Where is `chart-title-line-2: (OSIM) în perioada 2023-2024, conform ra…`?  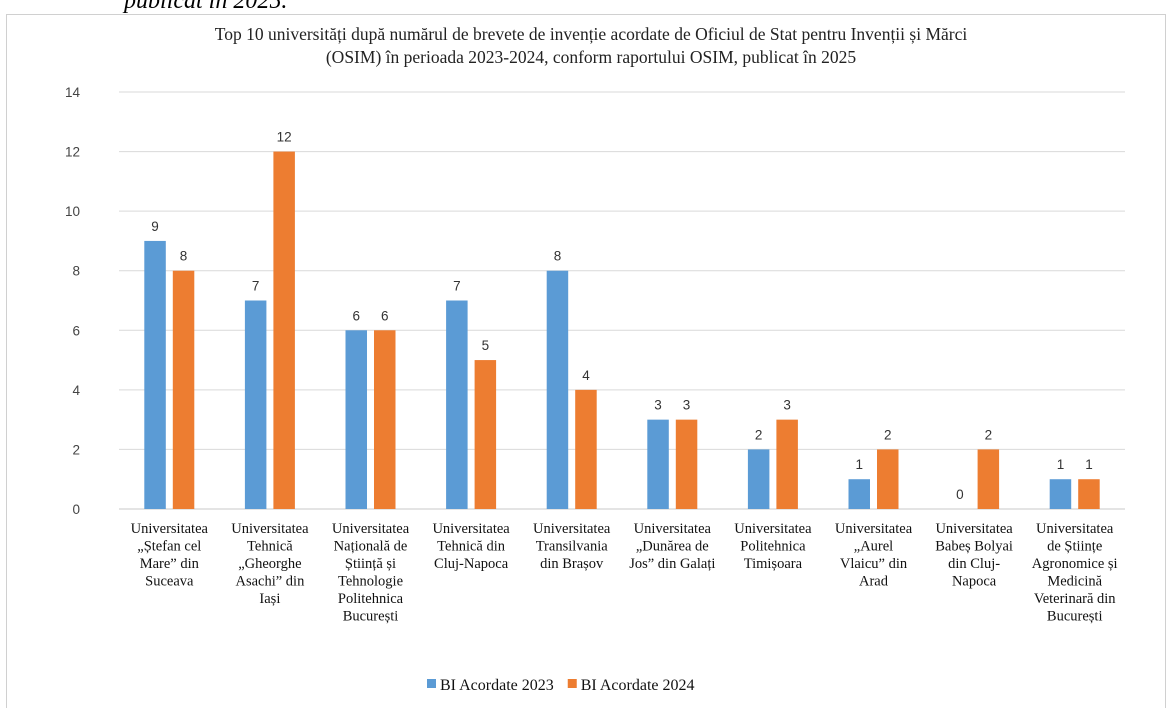
chart-title-line-2: (OSIM) în perioada 2023-2024, conform ra… is located at coordinates (591, 57).